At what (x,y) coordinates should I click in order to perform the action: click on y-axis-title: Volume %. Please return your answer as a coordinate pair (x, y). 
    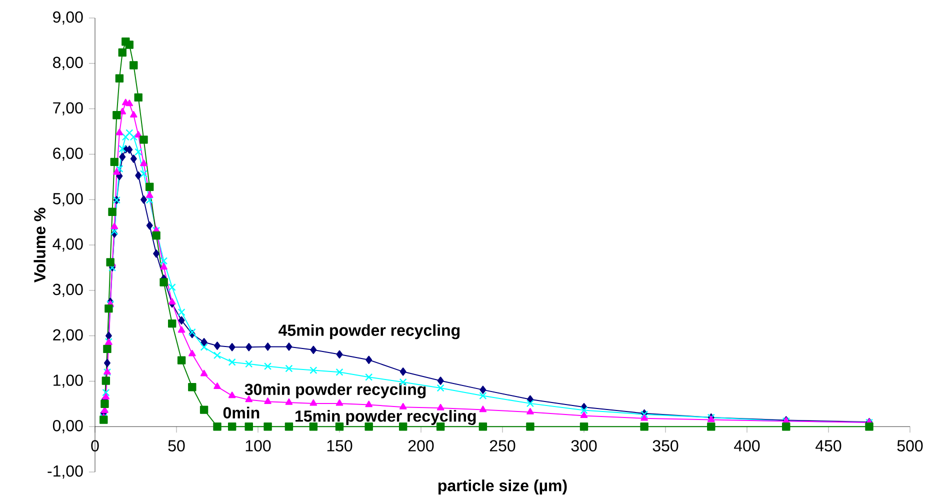
    Looking at the image, I should click on (40, 245).